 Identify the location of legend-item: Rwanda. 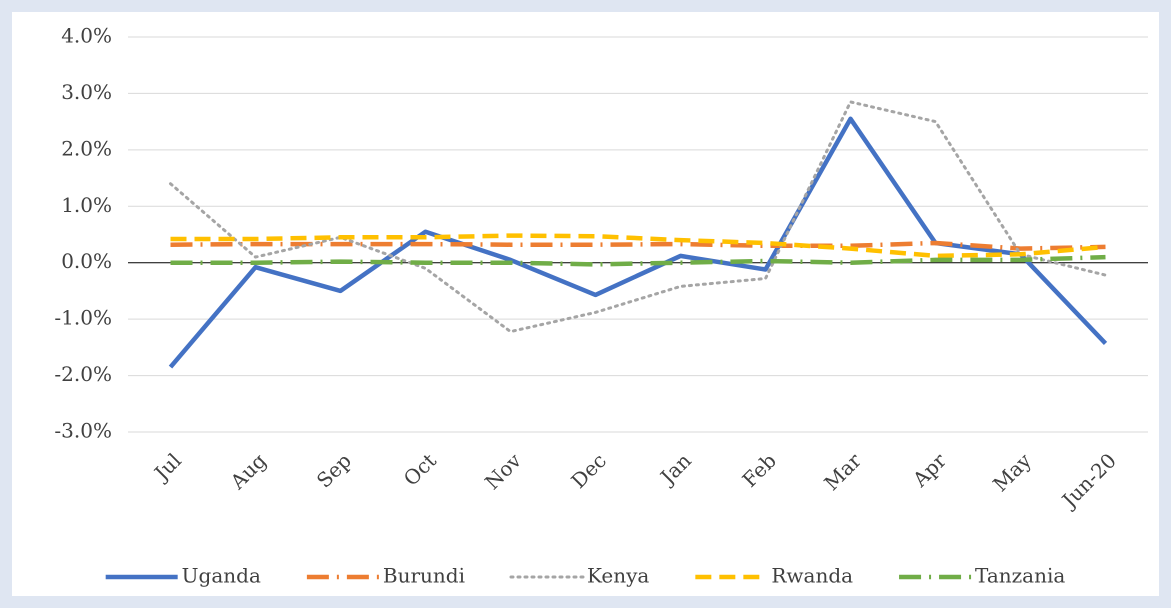
(774, 576).